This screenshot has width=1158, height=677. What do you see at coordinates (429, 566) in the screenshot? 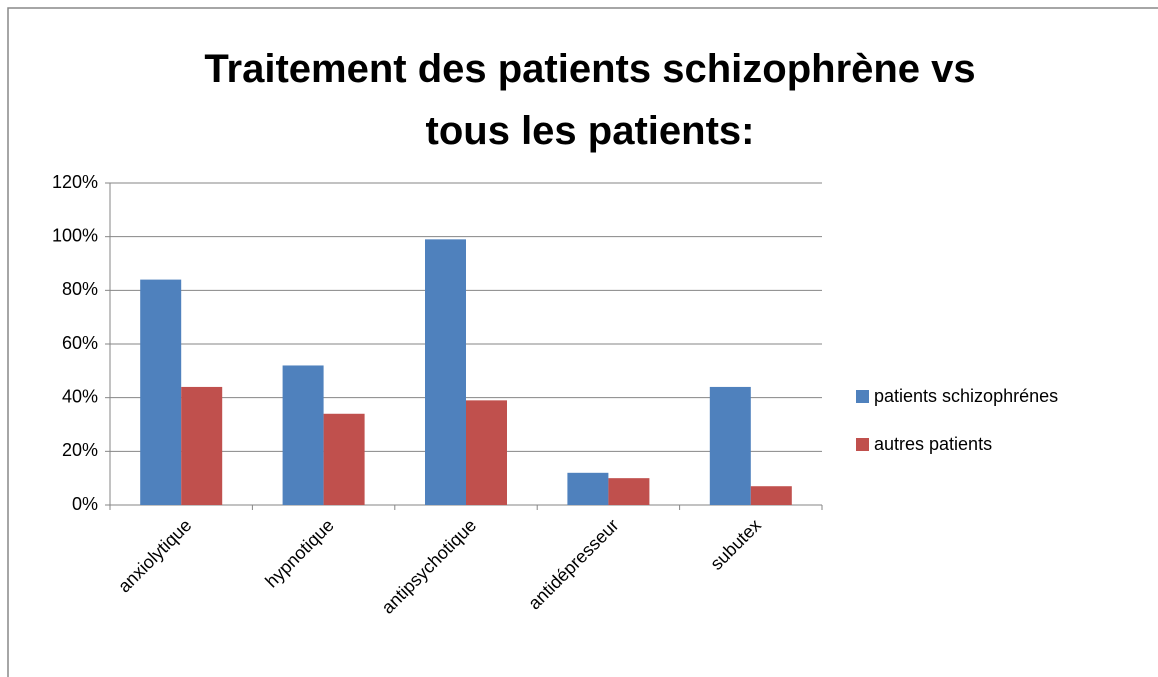
I see `x-tick-label: antipsychotique` at bounding box center [429, 566].